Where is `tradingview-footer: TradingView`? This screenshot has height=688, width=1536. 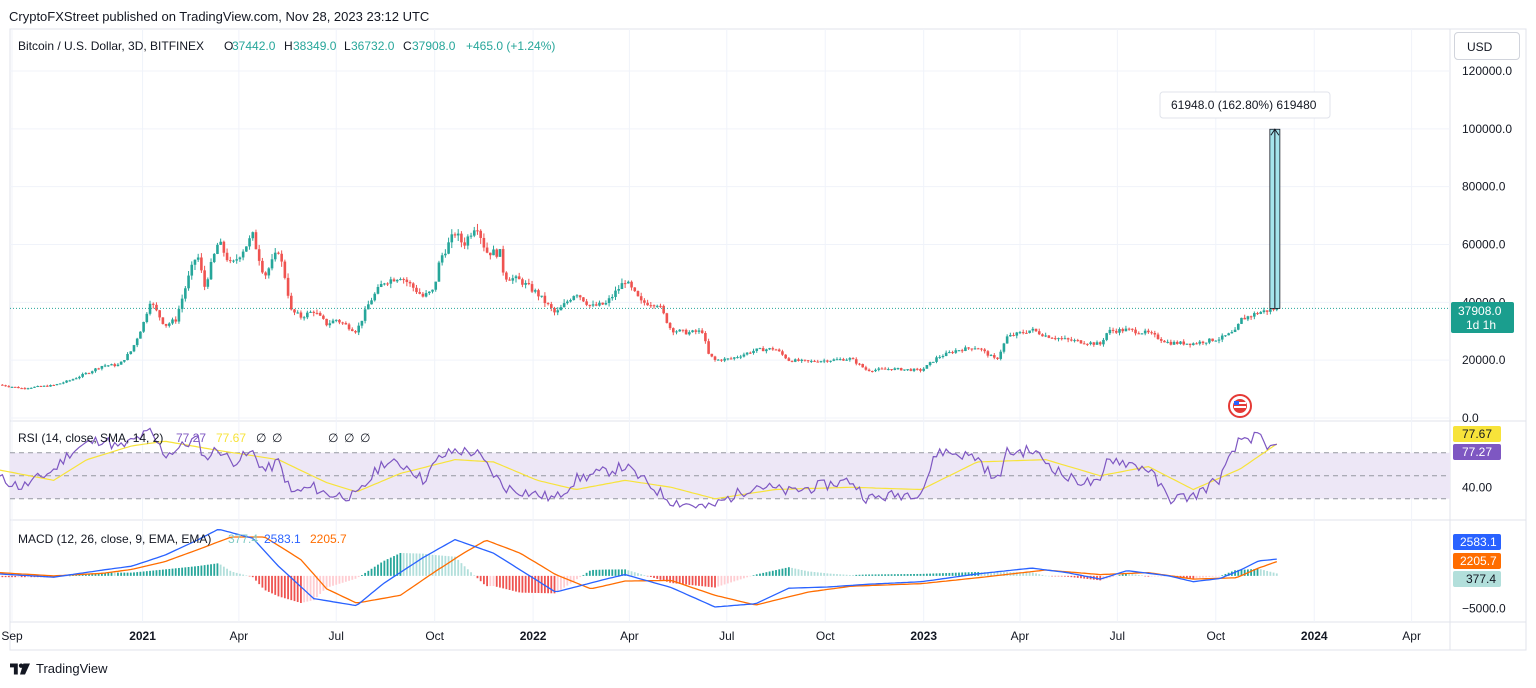 tradingview-footer: TradingView is located at coordinates (59, 668).